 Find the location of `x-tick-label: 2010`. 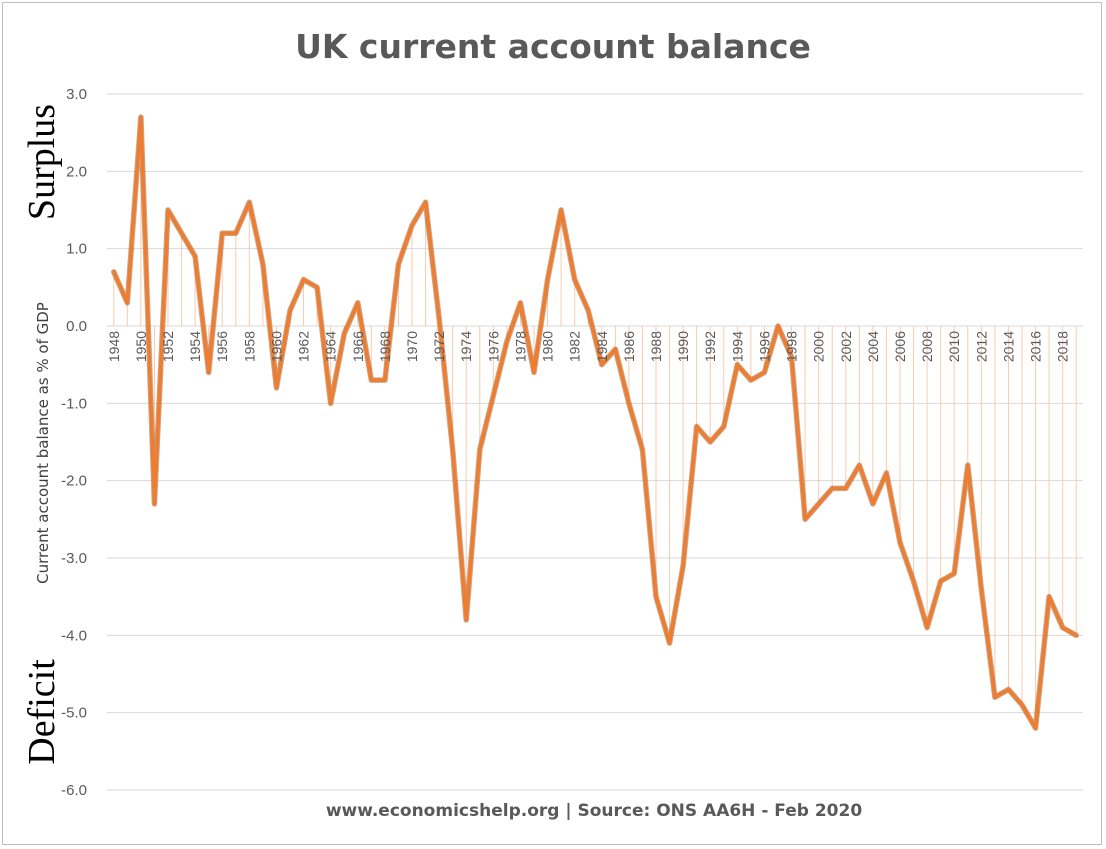

x-tick-label: 2010 is located at coordinates (954, 346).